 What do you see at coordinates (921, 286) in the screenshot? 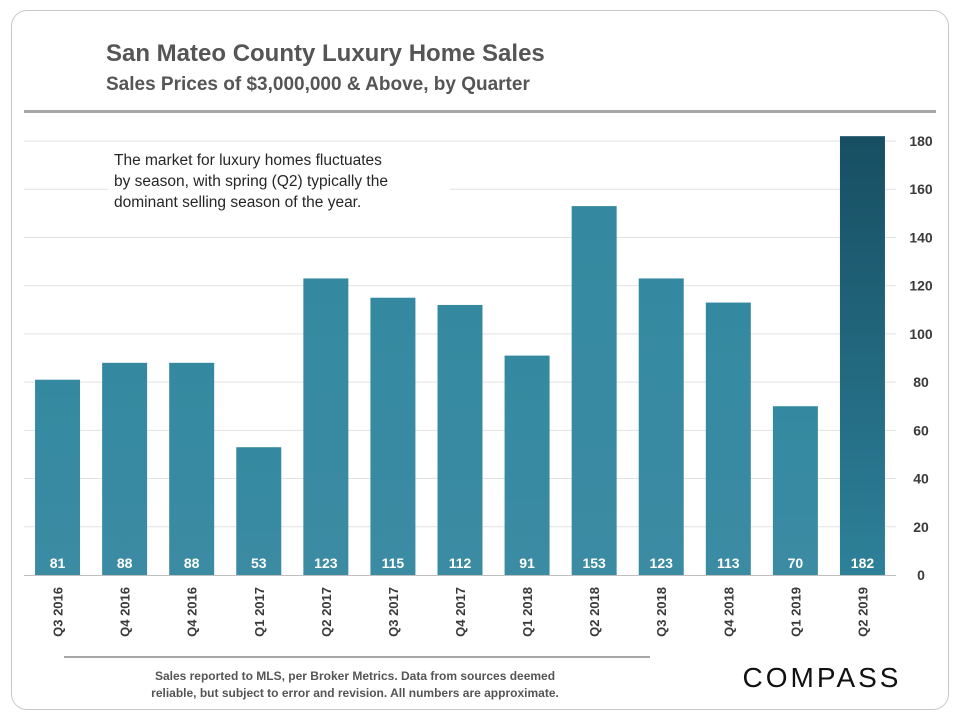
I see `y-tick-label: 120` at bounding box center [921, 286].